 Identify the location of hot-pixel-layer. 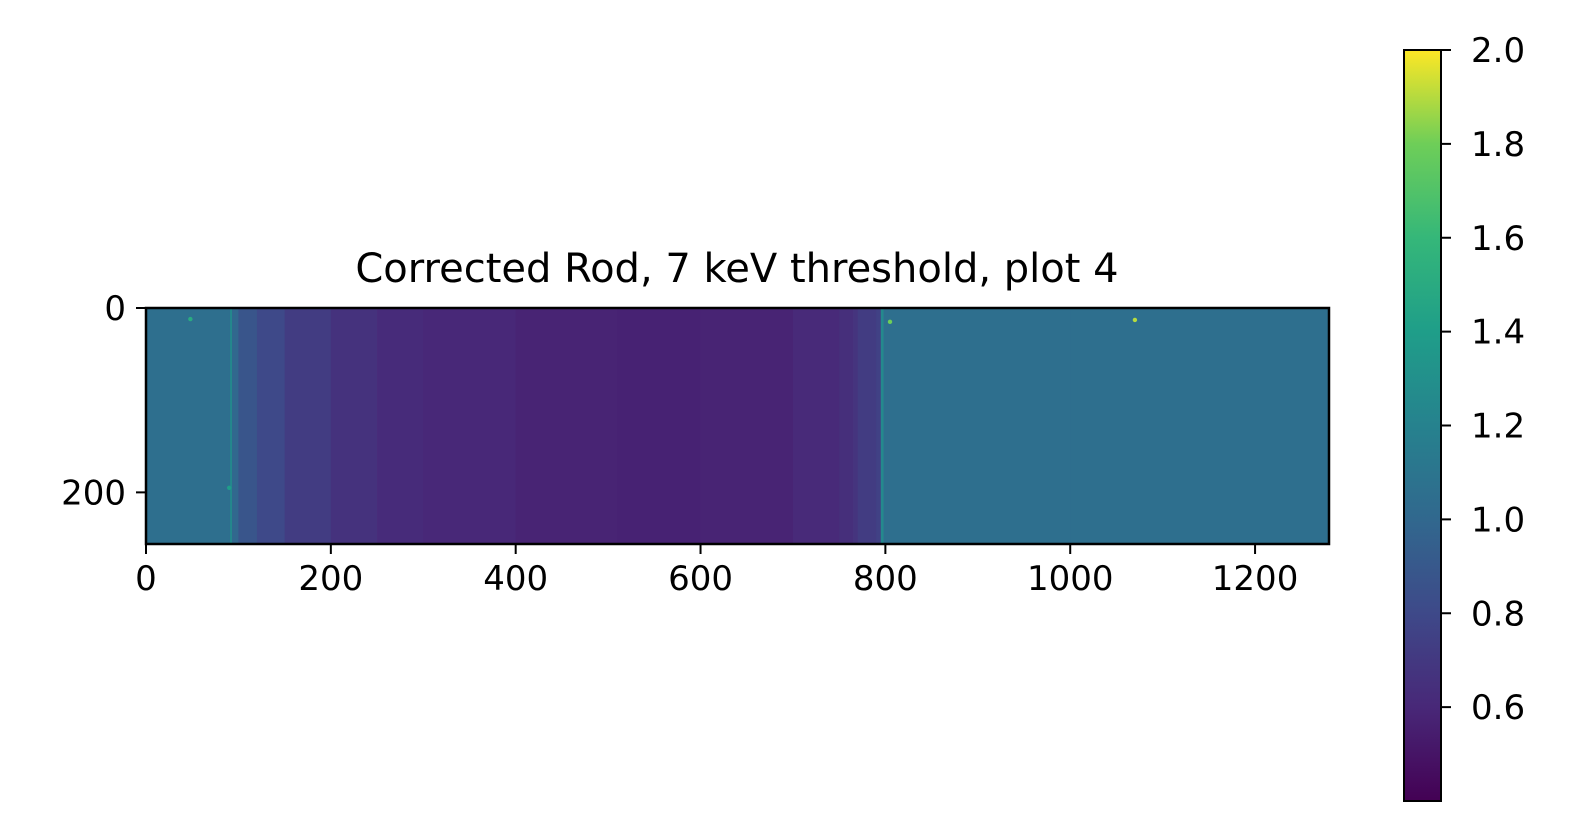
(663, 403).